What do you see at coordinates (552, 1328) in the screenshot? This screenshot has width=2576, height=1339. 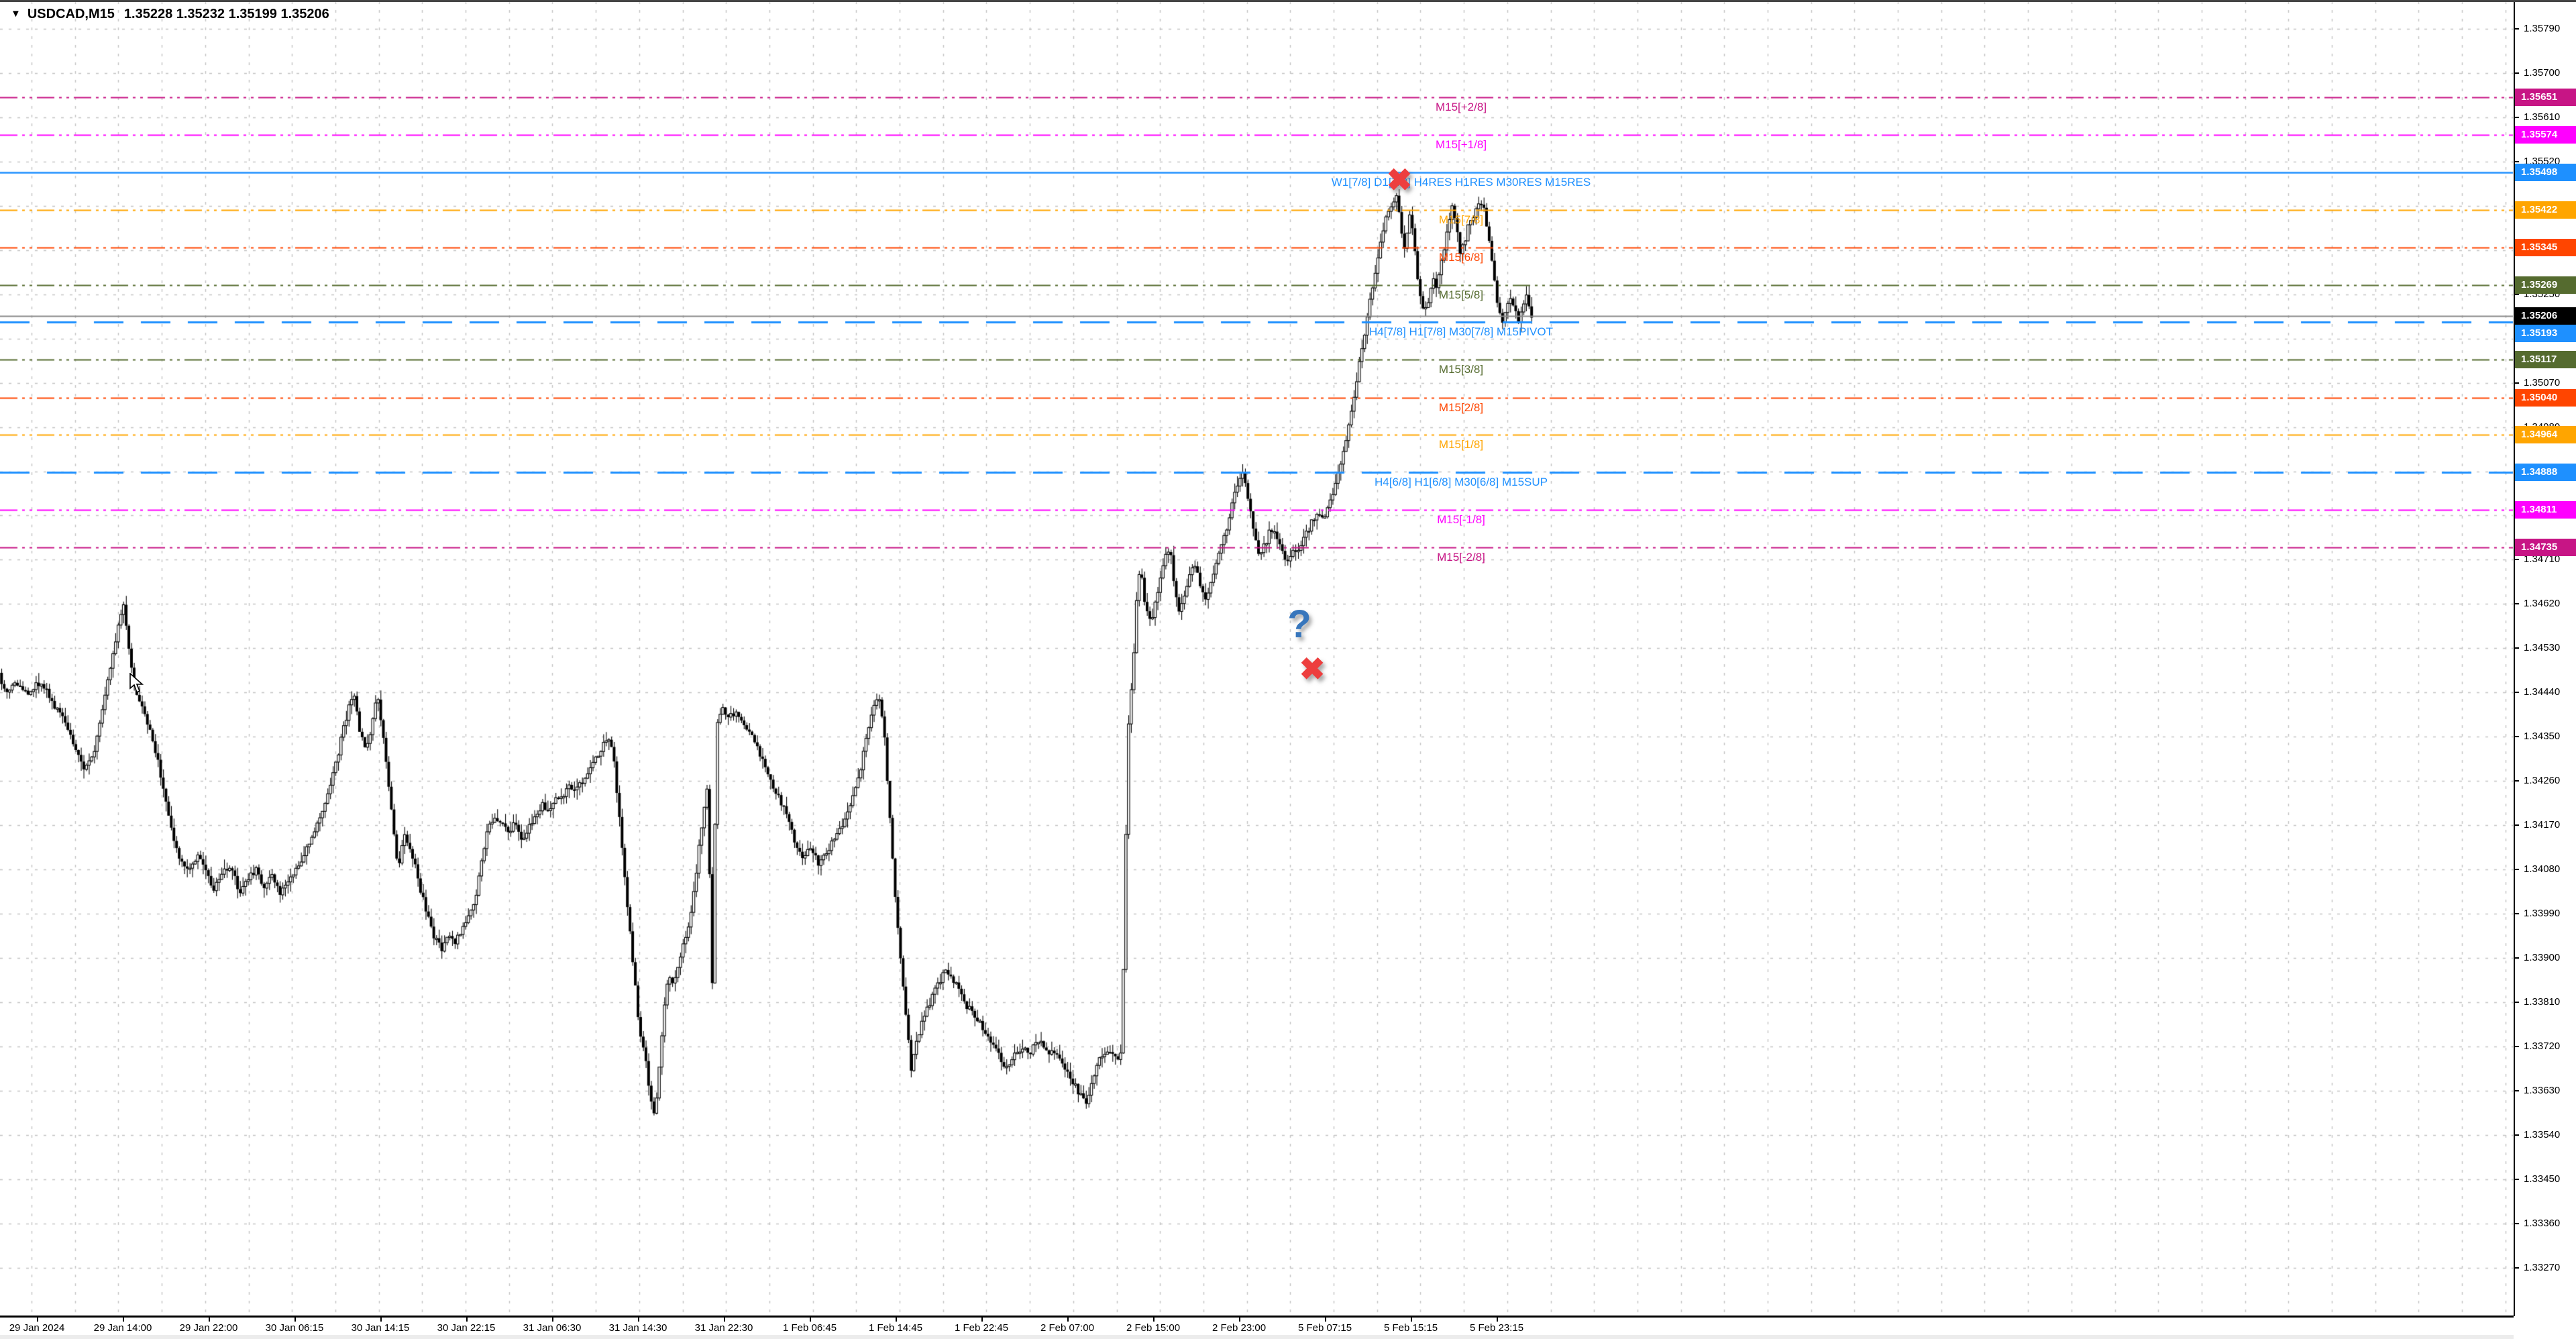 I see `time-tick-label: 31 Jan 06:30` at bounding box center [552, 1328].